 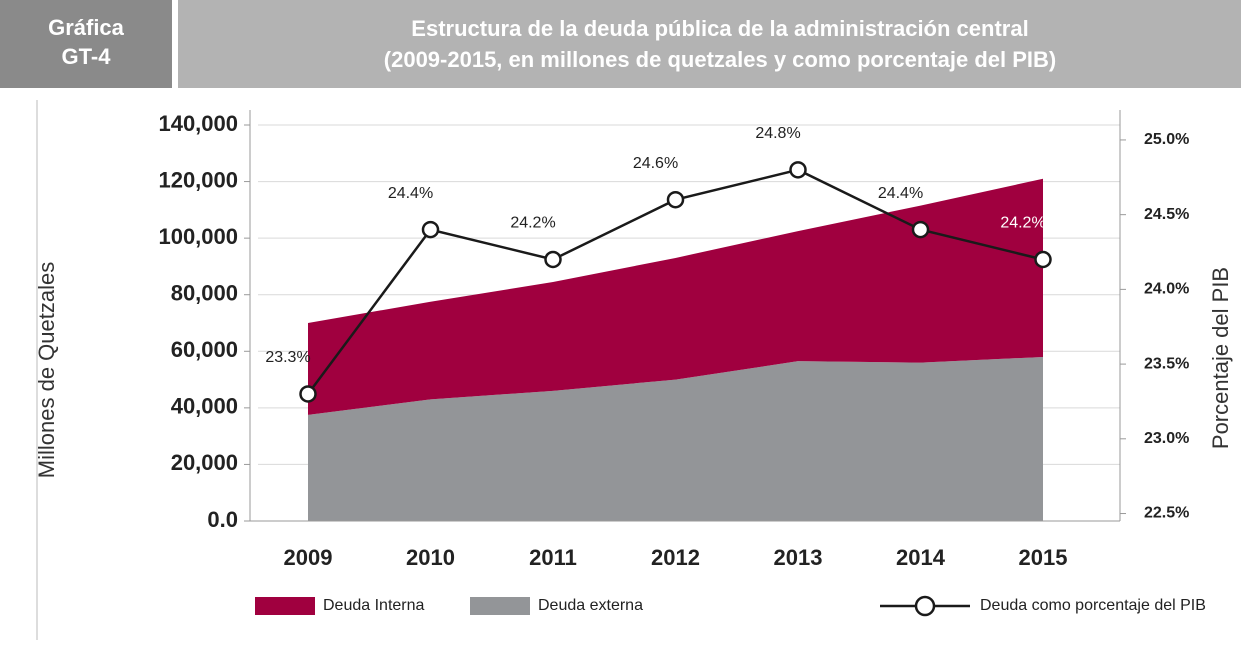 I want to click on data-label: 24.8%, so click(x=777, y=133).